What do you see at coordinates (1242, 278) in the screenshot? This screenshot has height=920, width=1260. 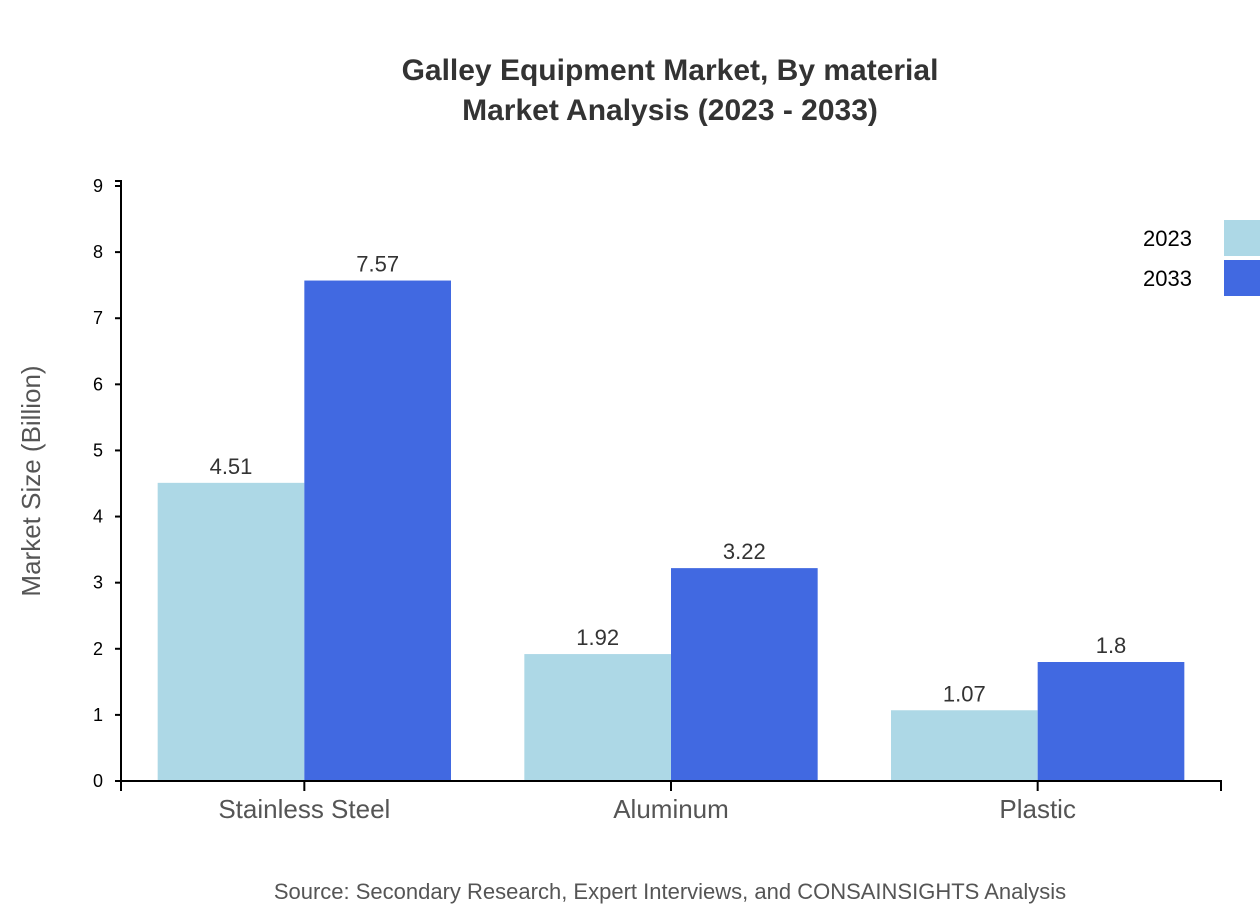 I see `legend-swatch-2033` at bounding box center [1242, 278].